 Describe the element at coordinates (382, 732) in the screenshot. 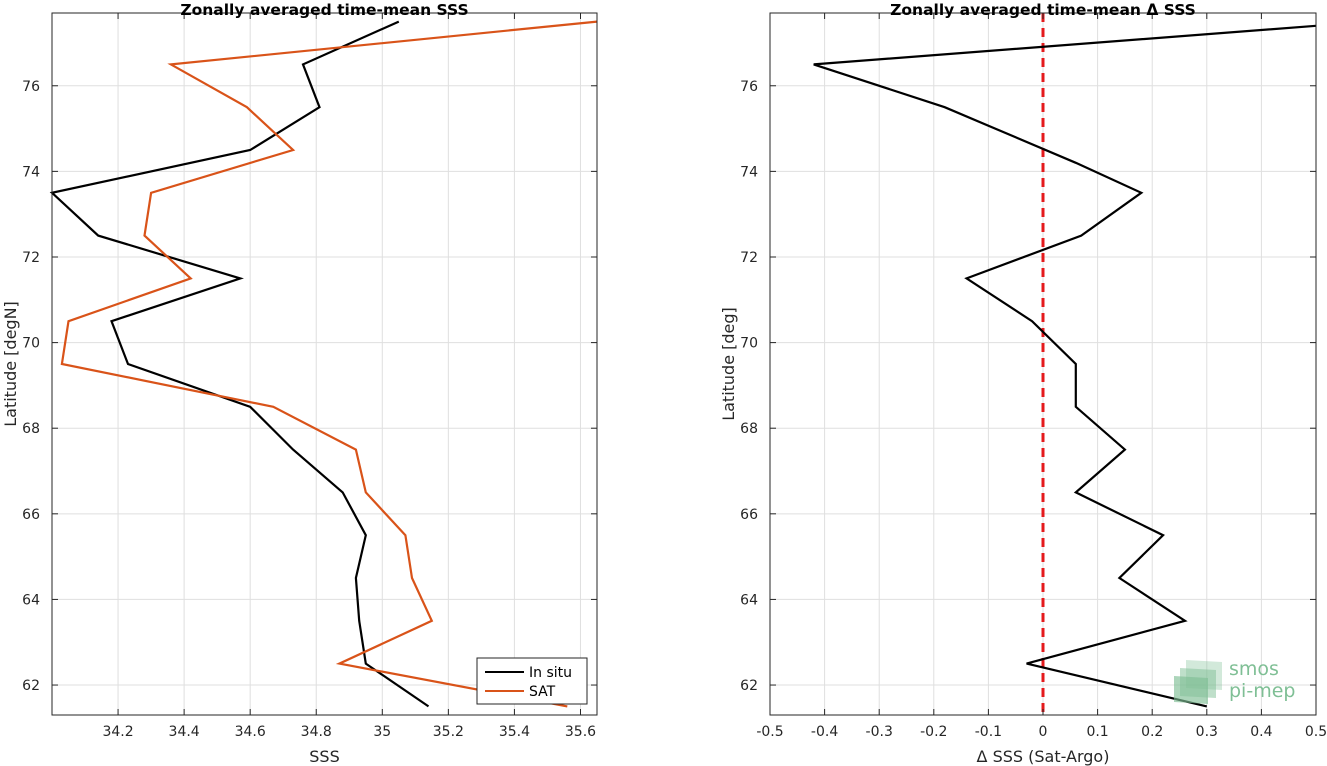

I see `x-tick-label: 35` at that location.